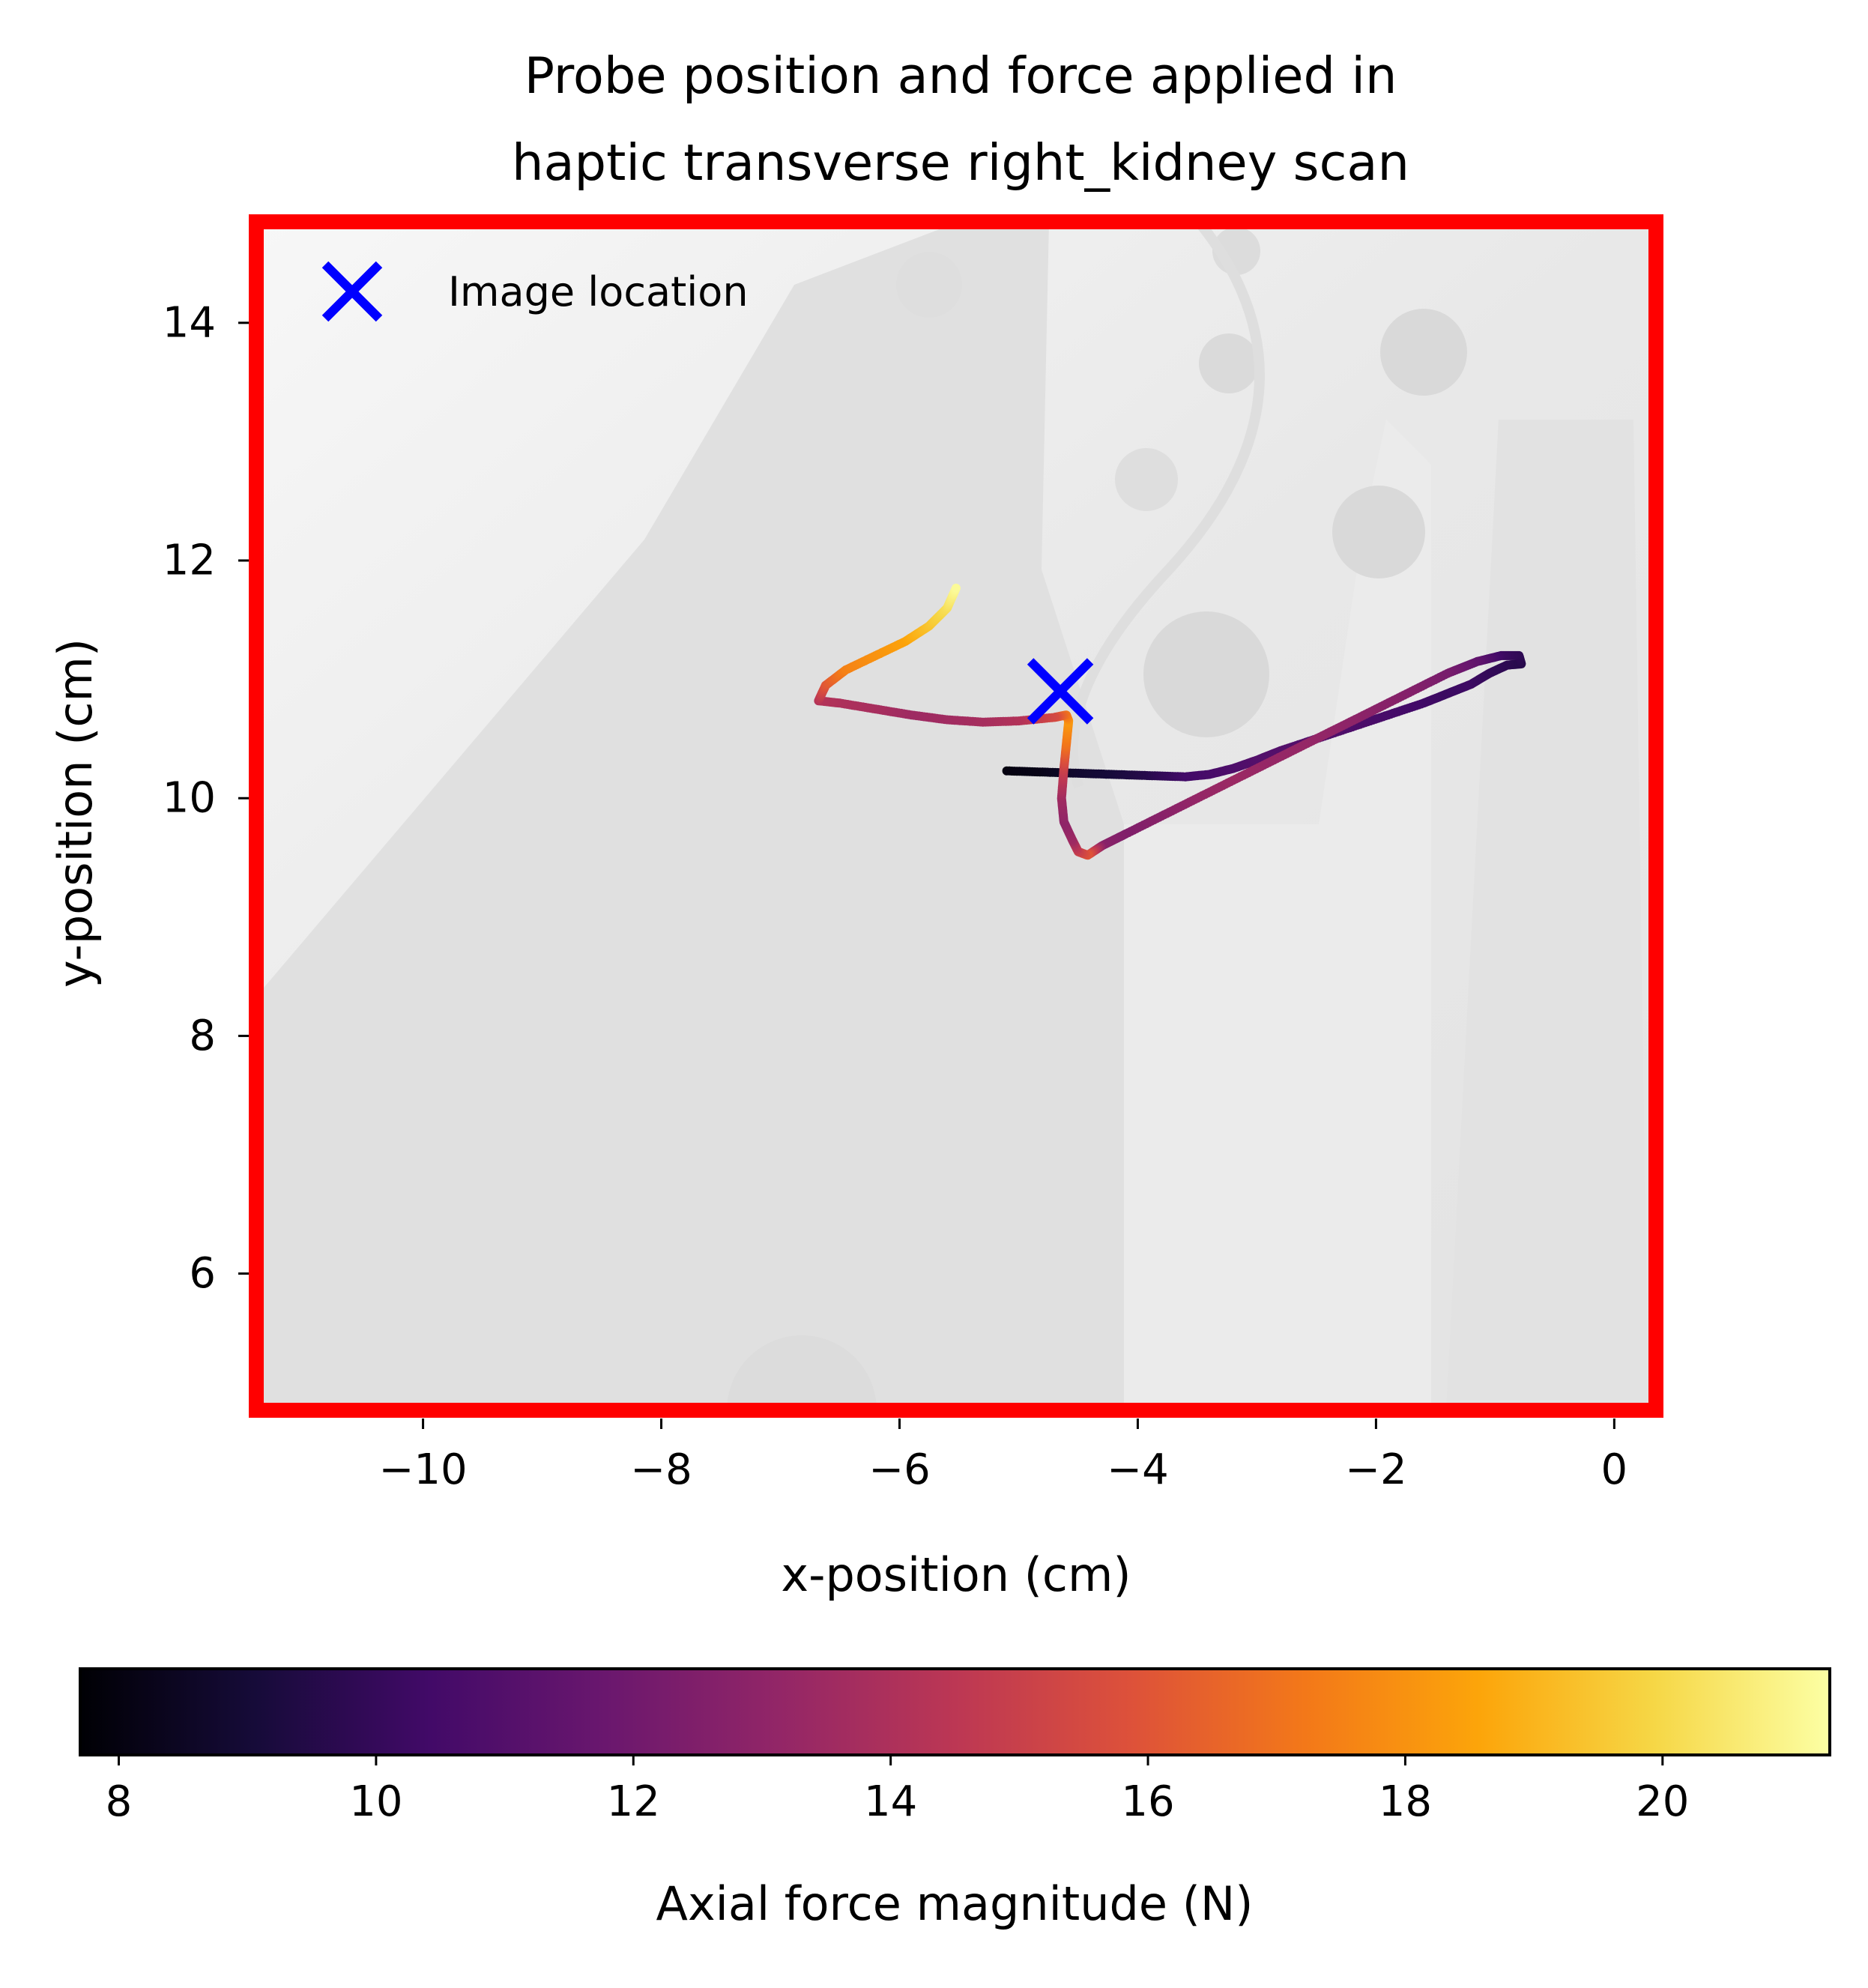 This screenshot has width=1868, height=1988. I want to click on y-tick-1: 8, so click(219, 1036).